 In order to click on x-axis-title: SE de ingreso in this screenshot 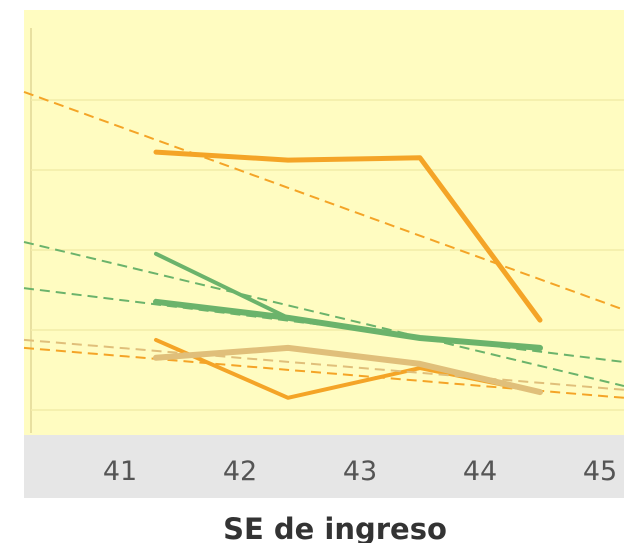, I will do `click(335, 527)`.